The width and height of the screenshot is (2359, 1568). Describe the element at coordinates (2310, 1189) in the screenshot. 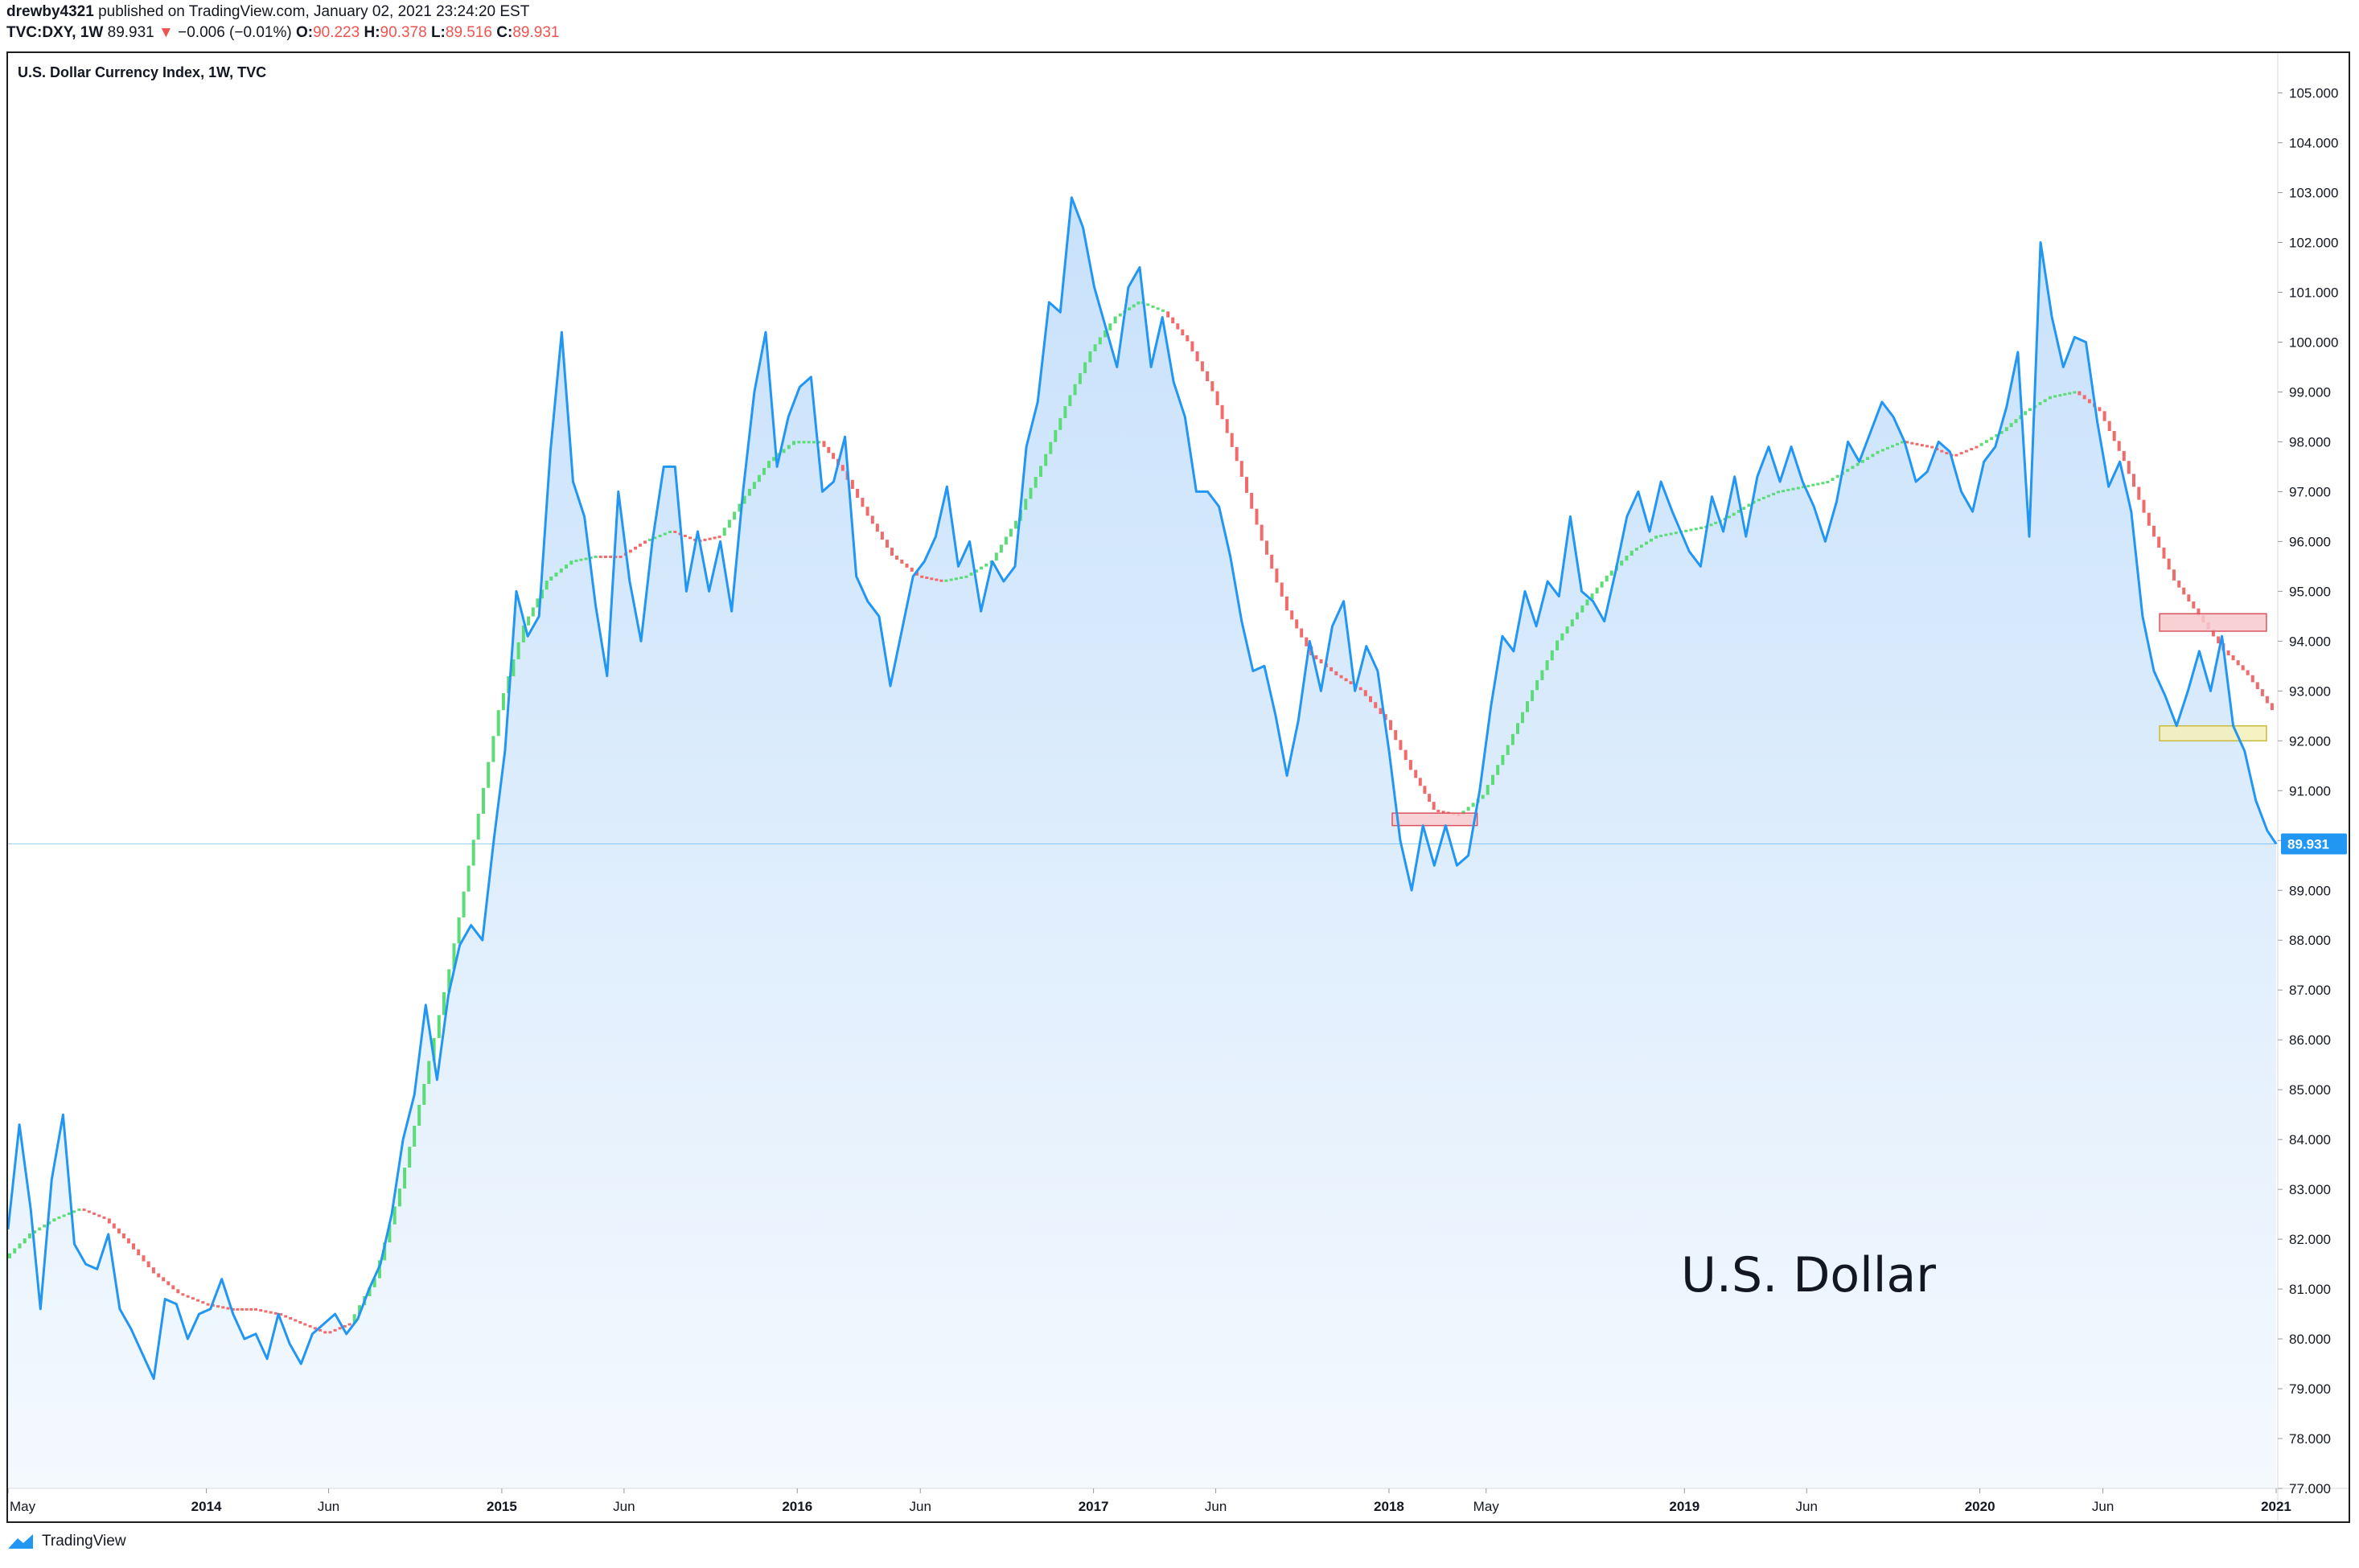

I see `y-tick-label: 83.000` at that location.